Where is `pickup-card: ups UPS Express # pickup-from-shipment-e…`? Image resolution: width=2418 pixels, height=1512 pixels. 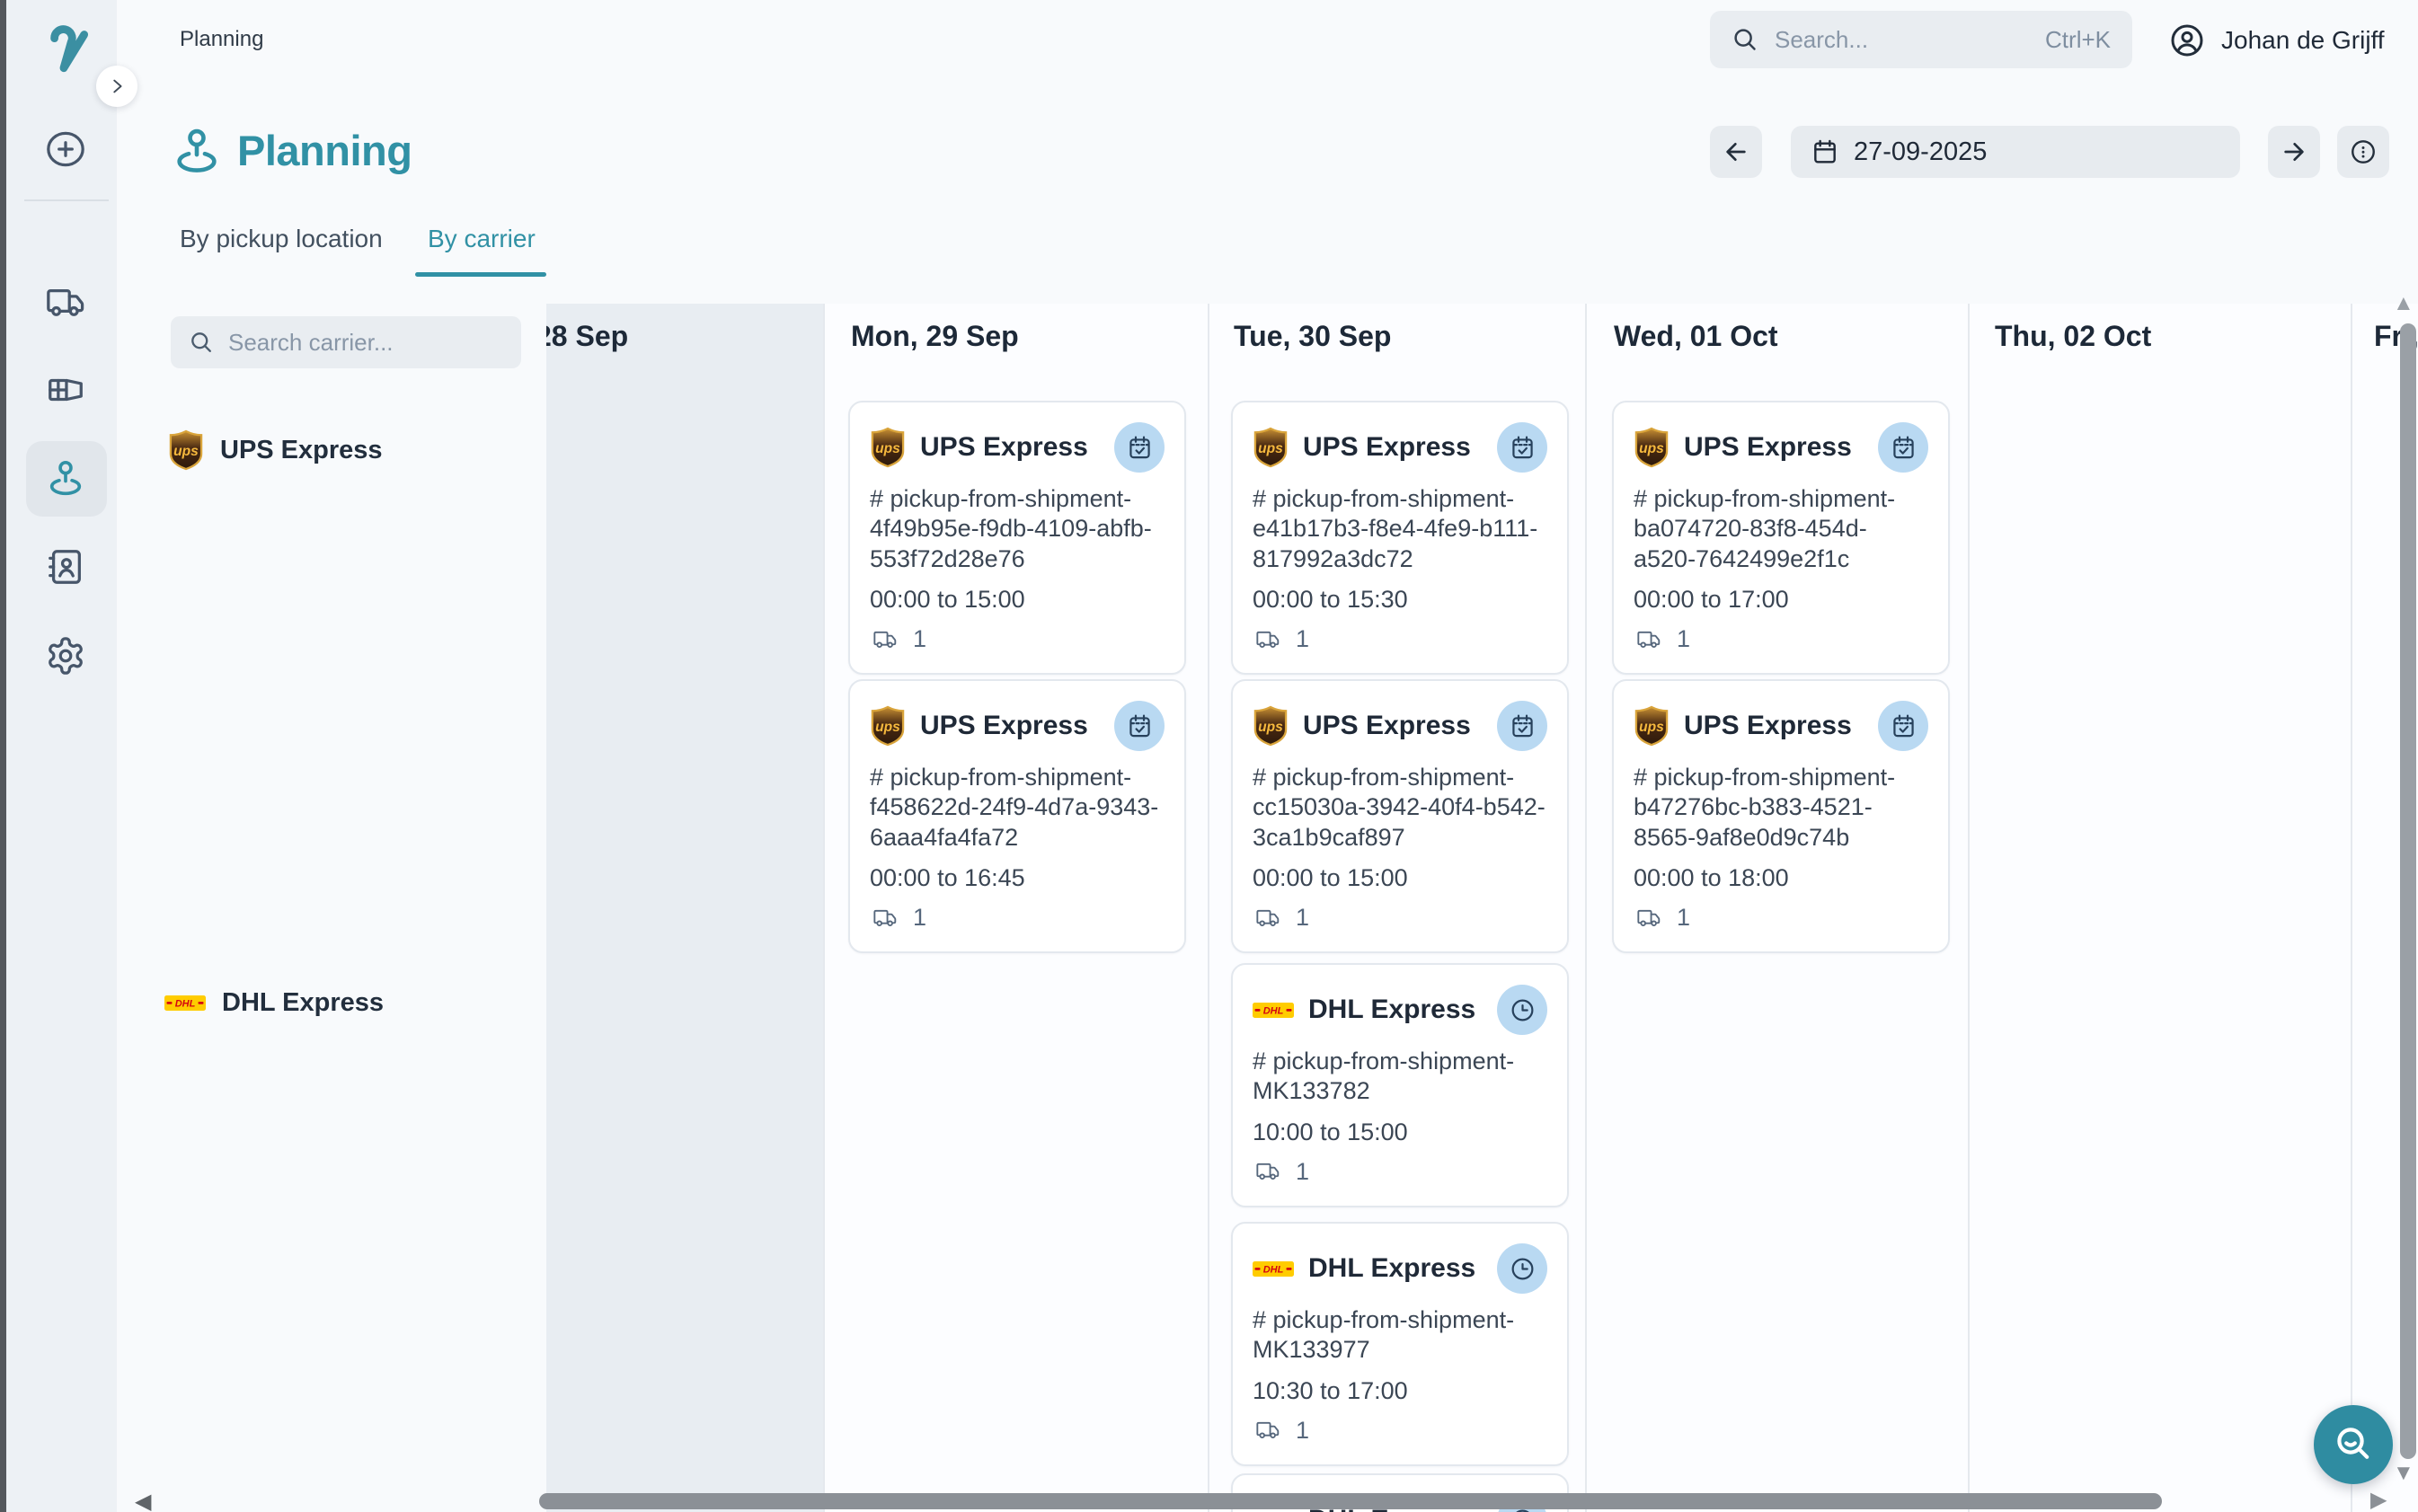
pickup-card: ups UPS Express # pickup-from-shipment-e… is located at coordinates (1400, 539).